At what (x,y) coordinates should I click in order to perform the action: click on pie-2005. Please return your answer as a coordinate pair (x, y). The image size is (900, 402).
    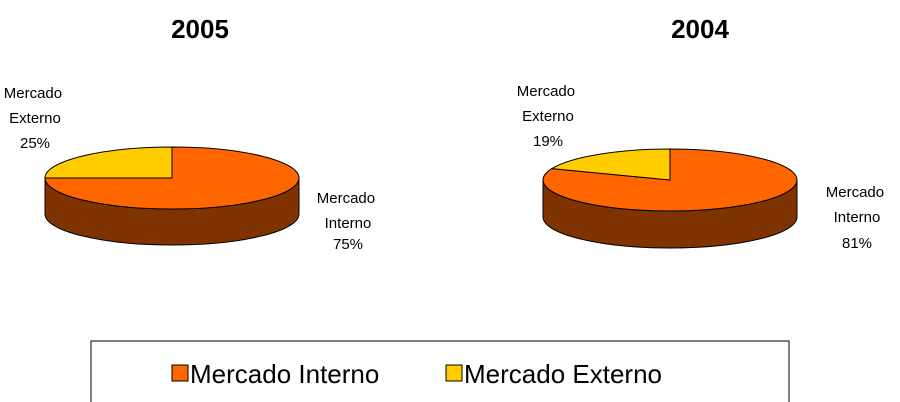
    Looking at the image, I should click on (172, 196).